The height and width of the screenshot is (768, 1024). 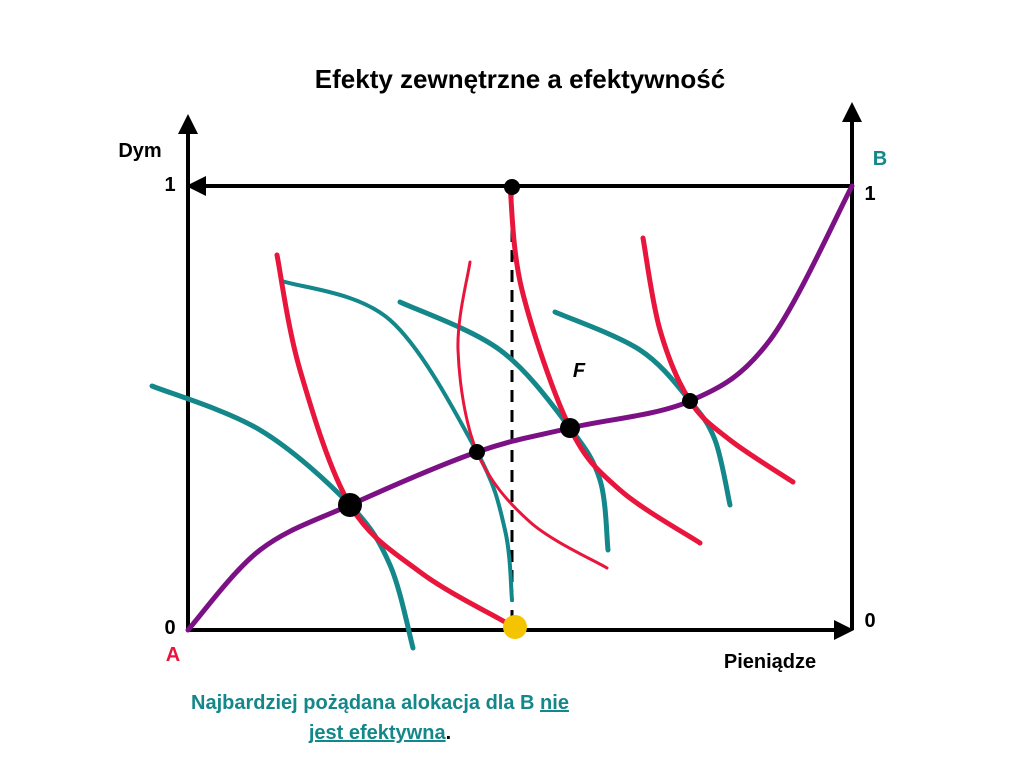 I want to click on a-zero: 0, so click(x=169, y=628).